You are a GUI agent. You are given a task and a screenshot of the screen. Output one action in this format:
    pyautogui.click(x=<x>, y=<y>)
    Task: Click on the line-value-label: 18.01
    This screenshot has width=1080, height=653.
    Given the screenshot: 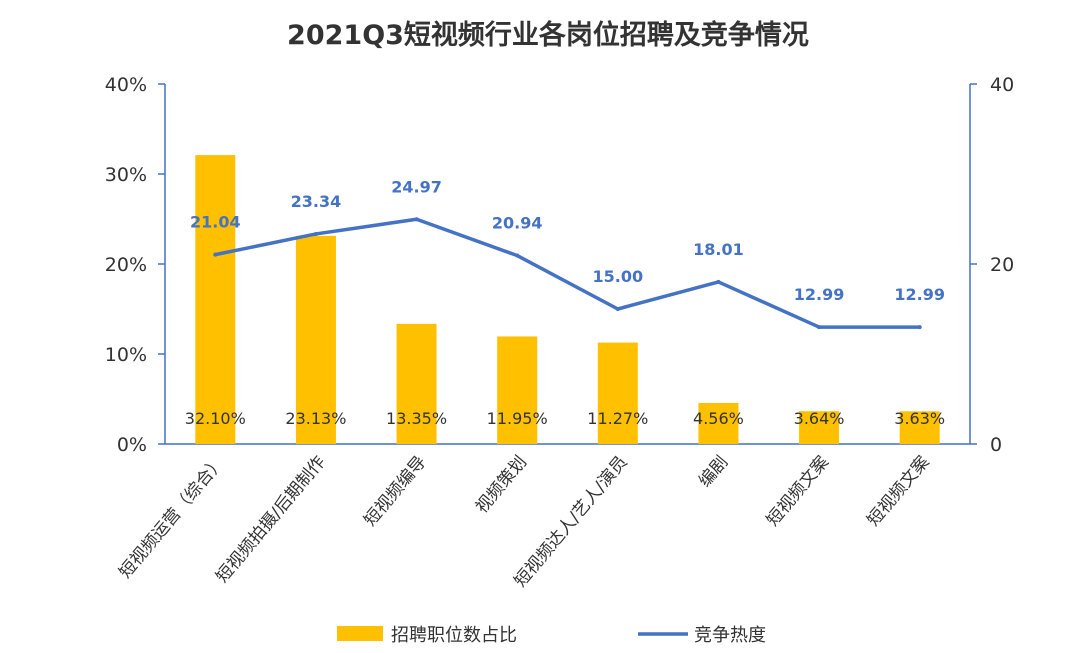 What is the action you would take?
    pyautogui.click(x=718, y=249)
    